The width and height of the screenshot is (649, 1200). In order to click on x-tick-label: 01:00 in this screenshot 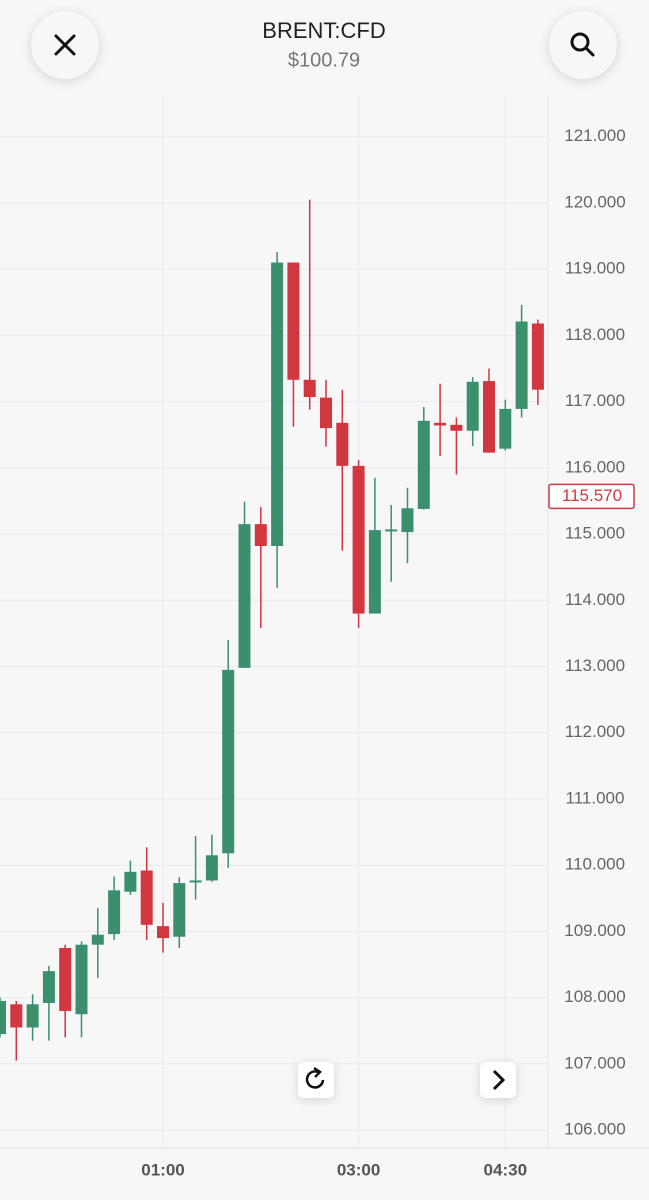, I will do `click(162, 1169)`.